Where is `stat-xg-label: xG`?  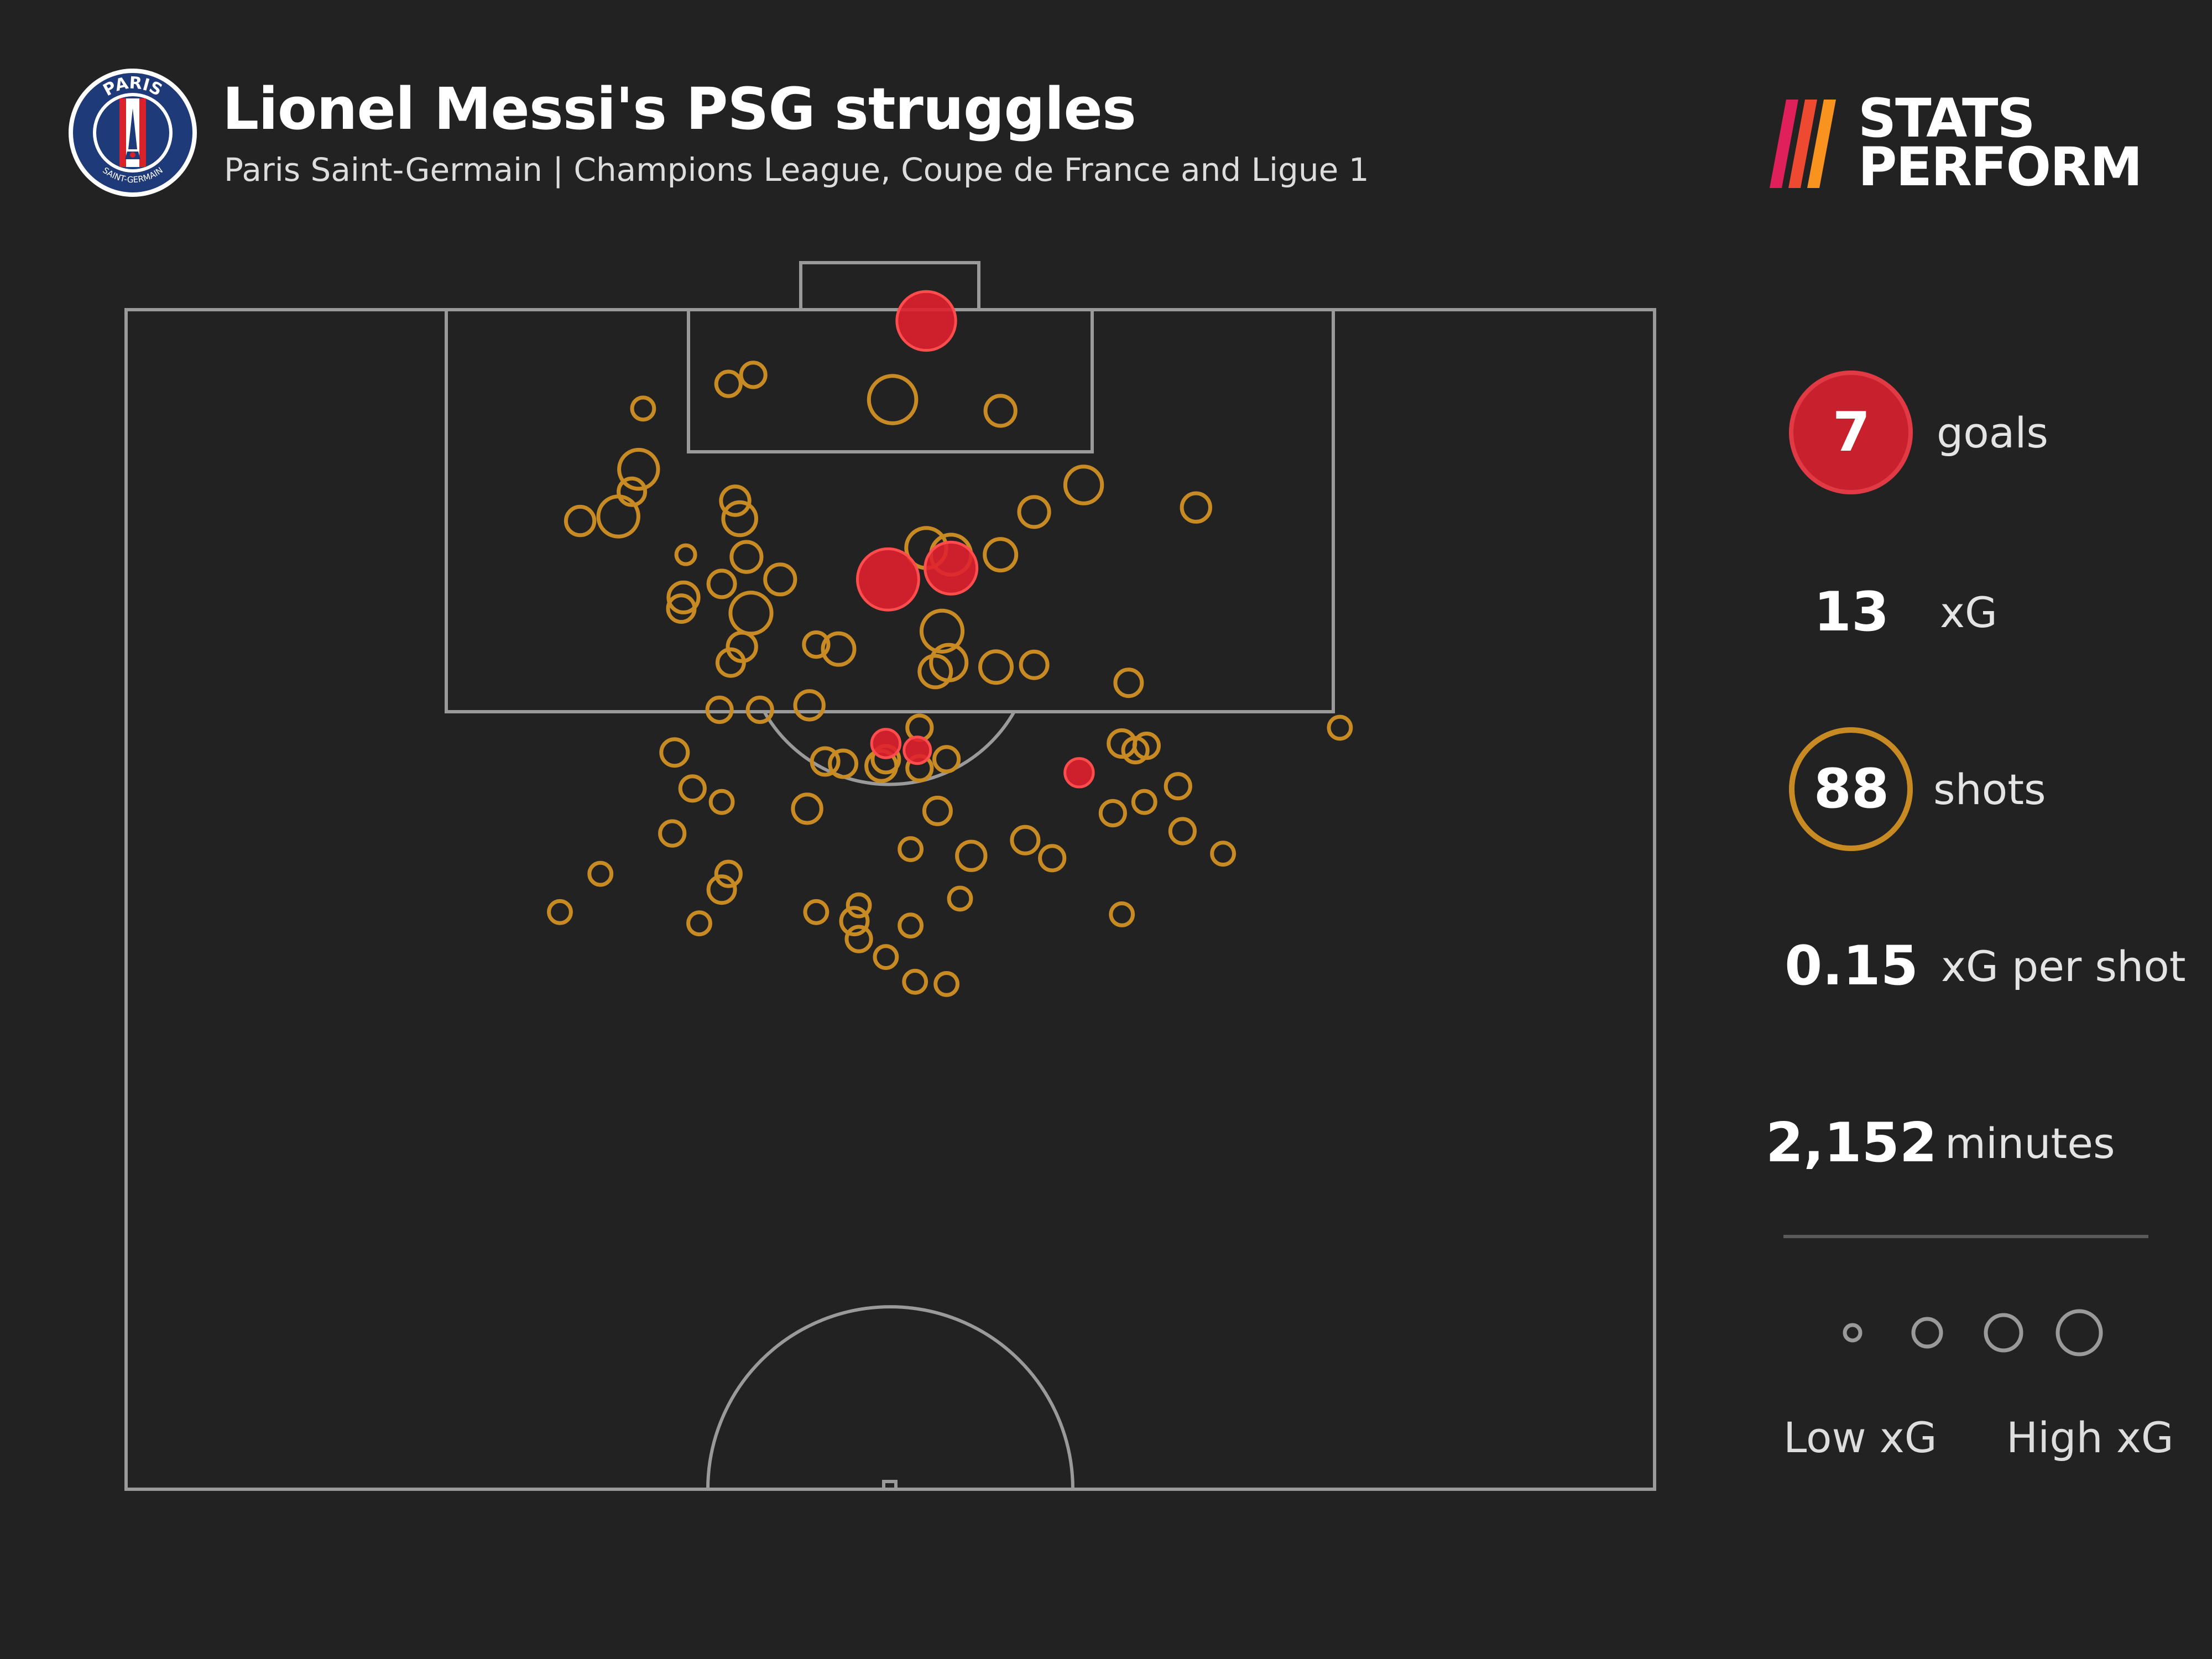 stat-xg-label: xG is located at coordinates (1969, 612).